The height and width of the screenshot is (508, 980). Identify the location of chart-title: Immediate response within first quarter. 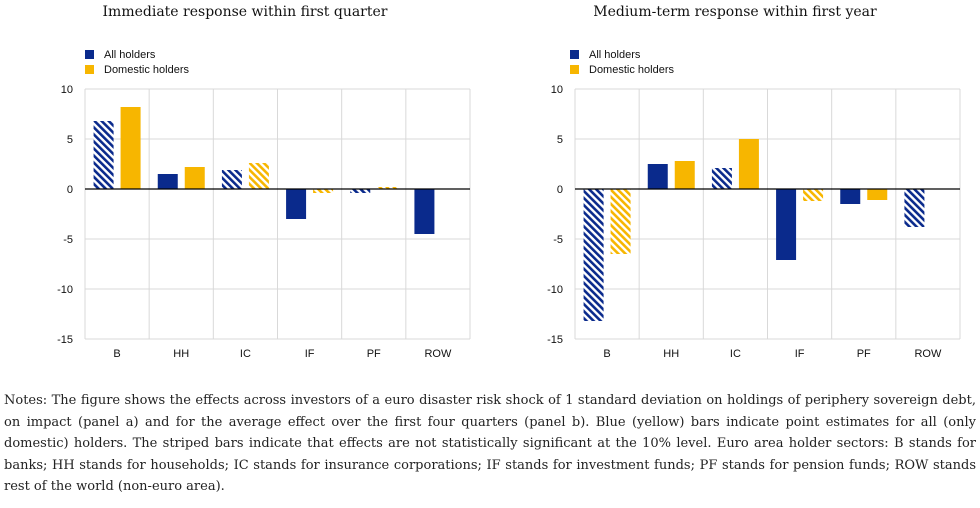
(245, 12).